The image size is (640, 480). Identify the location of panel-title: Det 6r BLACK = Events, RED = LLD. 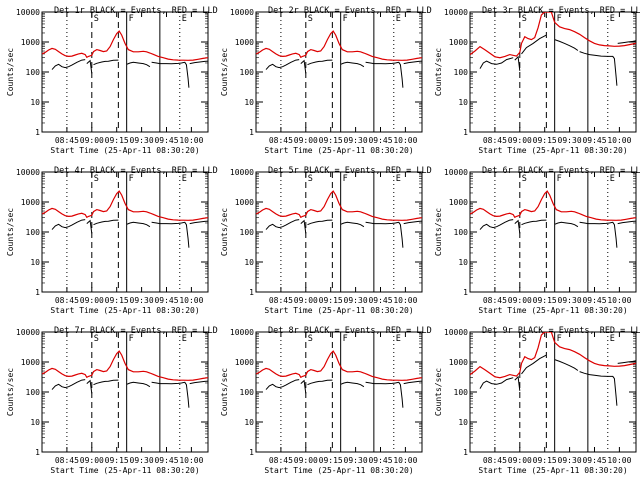
(561, 171).